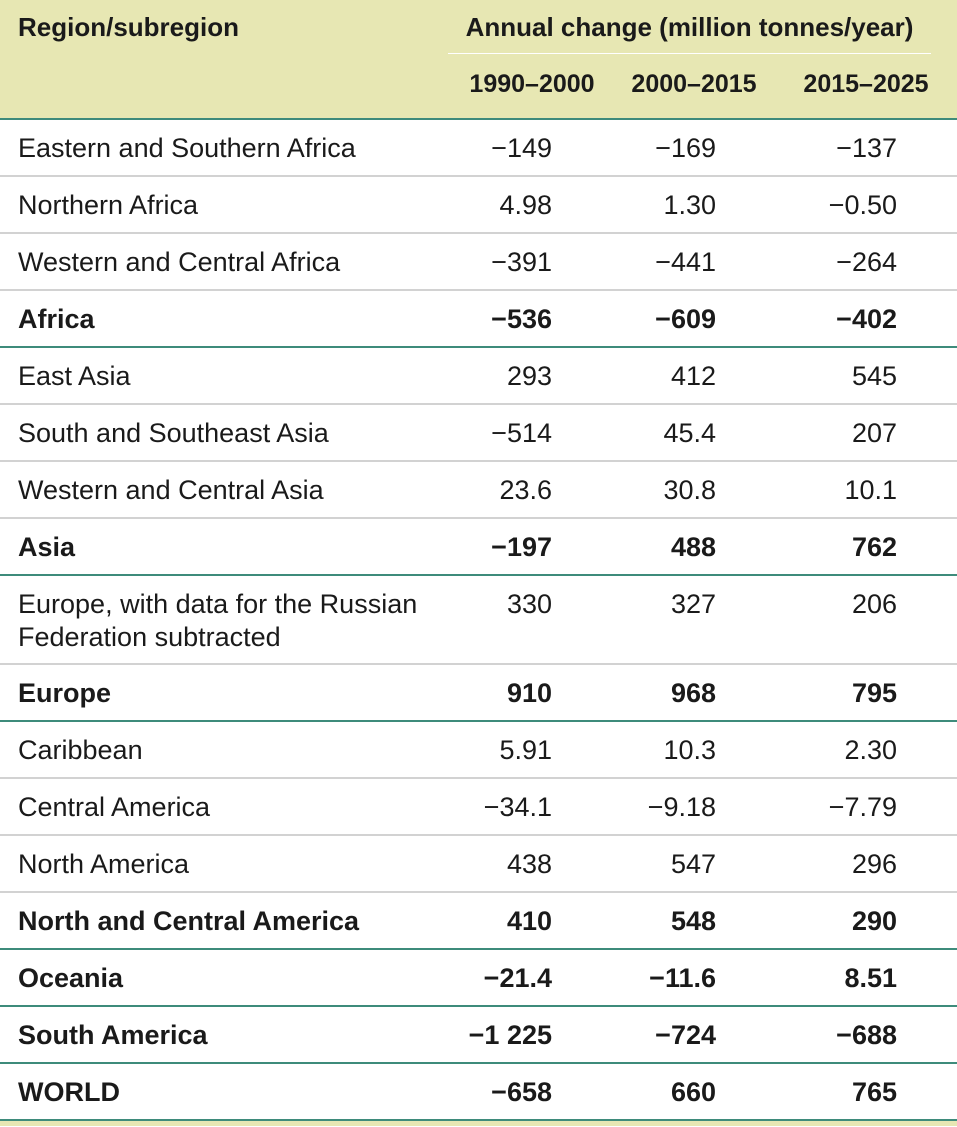 The height and width of the screenshot is (1127, 957). Describe the element at coordinates (478, 547) in the screenshot. I see `table-row-total: Asia −197 488 762` at that location.